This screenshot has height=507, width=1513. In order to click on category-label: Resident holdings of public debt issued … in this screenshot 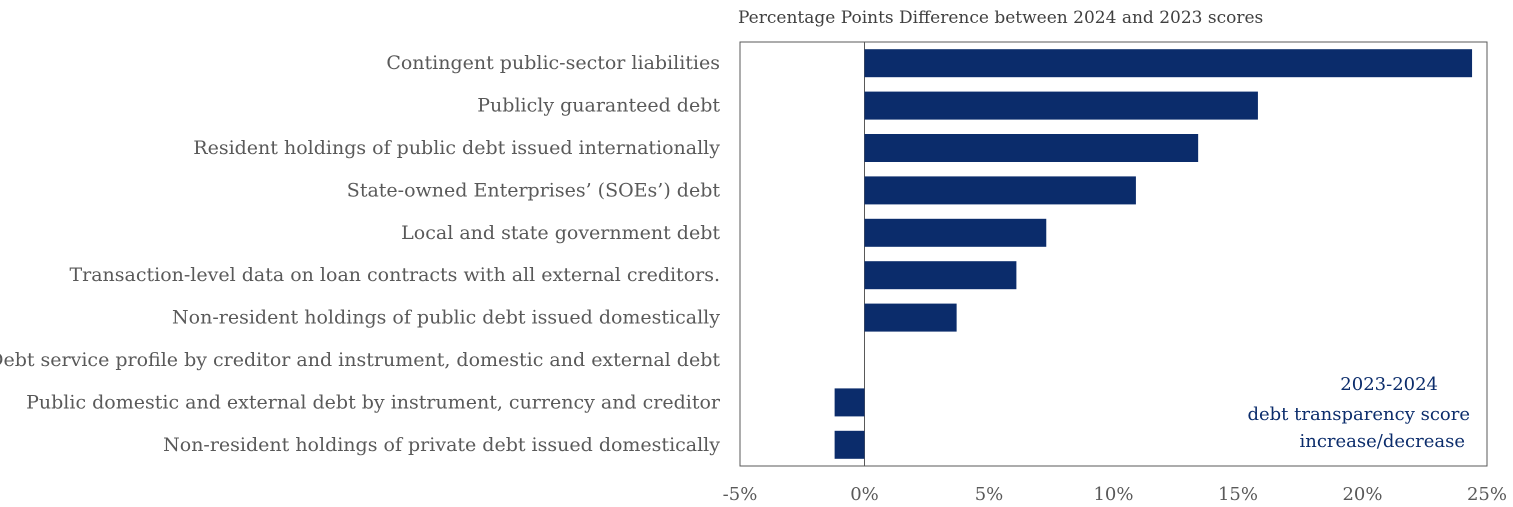, I will do `click(456, 148)`.